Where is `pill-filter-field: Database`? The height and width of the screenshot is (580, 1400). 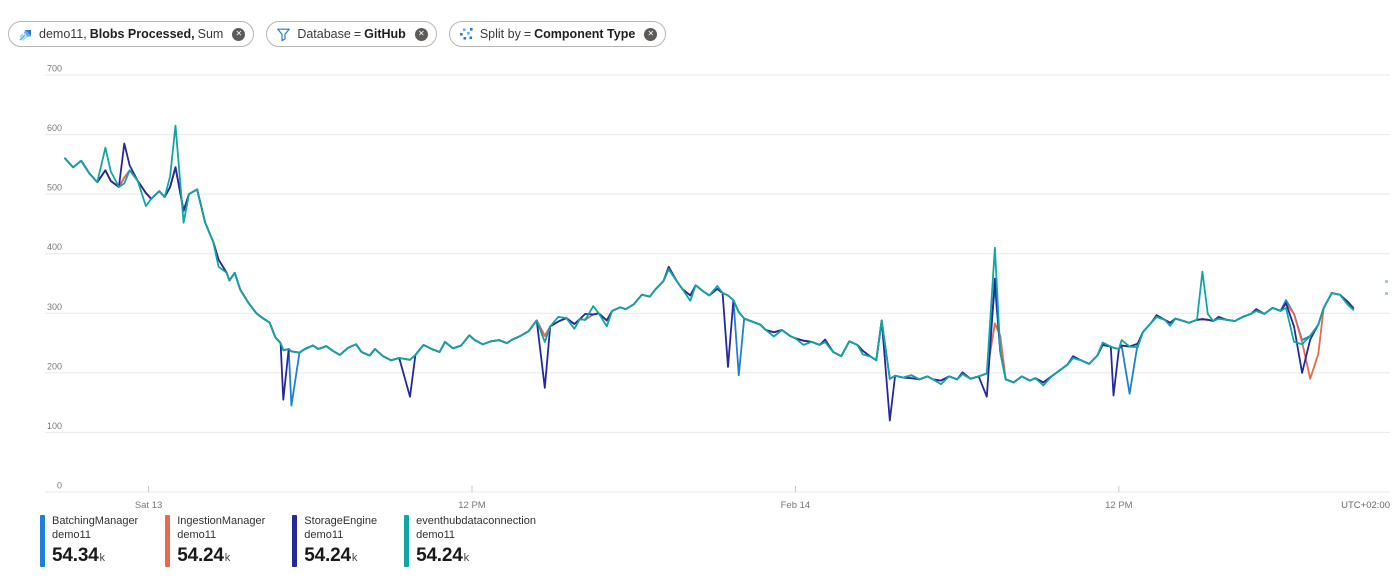
pill-filter-field: Database is located at coordinates (324, 34).